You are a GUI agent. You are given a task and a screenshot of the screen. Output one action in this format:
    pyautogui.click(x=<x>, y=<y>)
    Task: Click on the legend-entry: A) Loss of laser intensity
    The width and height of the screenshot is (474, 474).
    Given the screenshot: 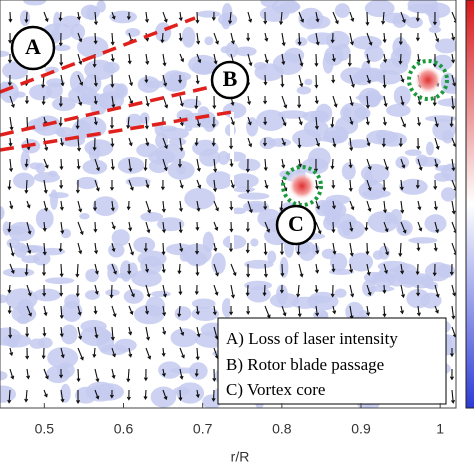 What is the action you would take?
    pyautogui.click(x=312, y=338)
    